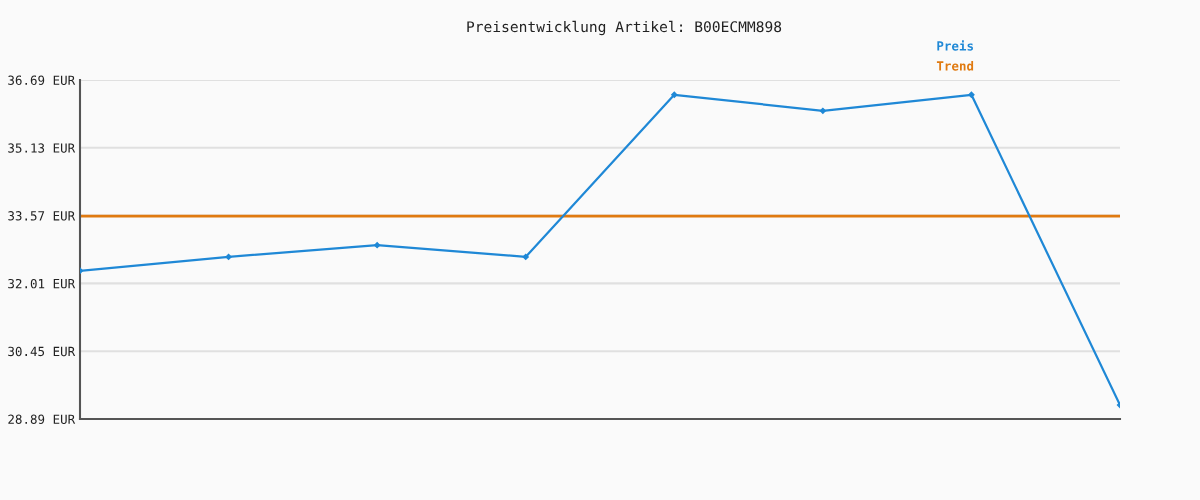  What do you see at coordinates (955, 65) in the screenshot?
I see `text: Trend` at bounding box center [955, 65].